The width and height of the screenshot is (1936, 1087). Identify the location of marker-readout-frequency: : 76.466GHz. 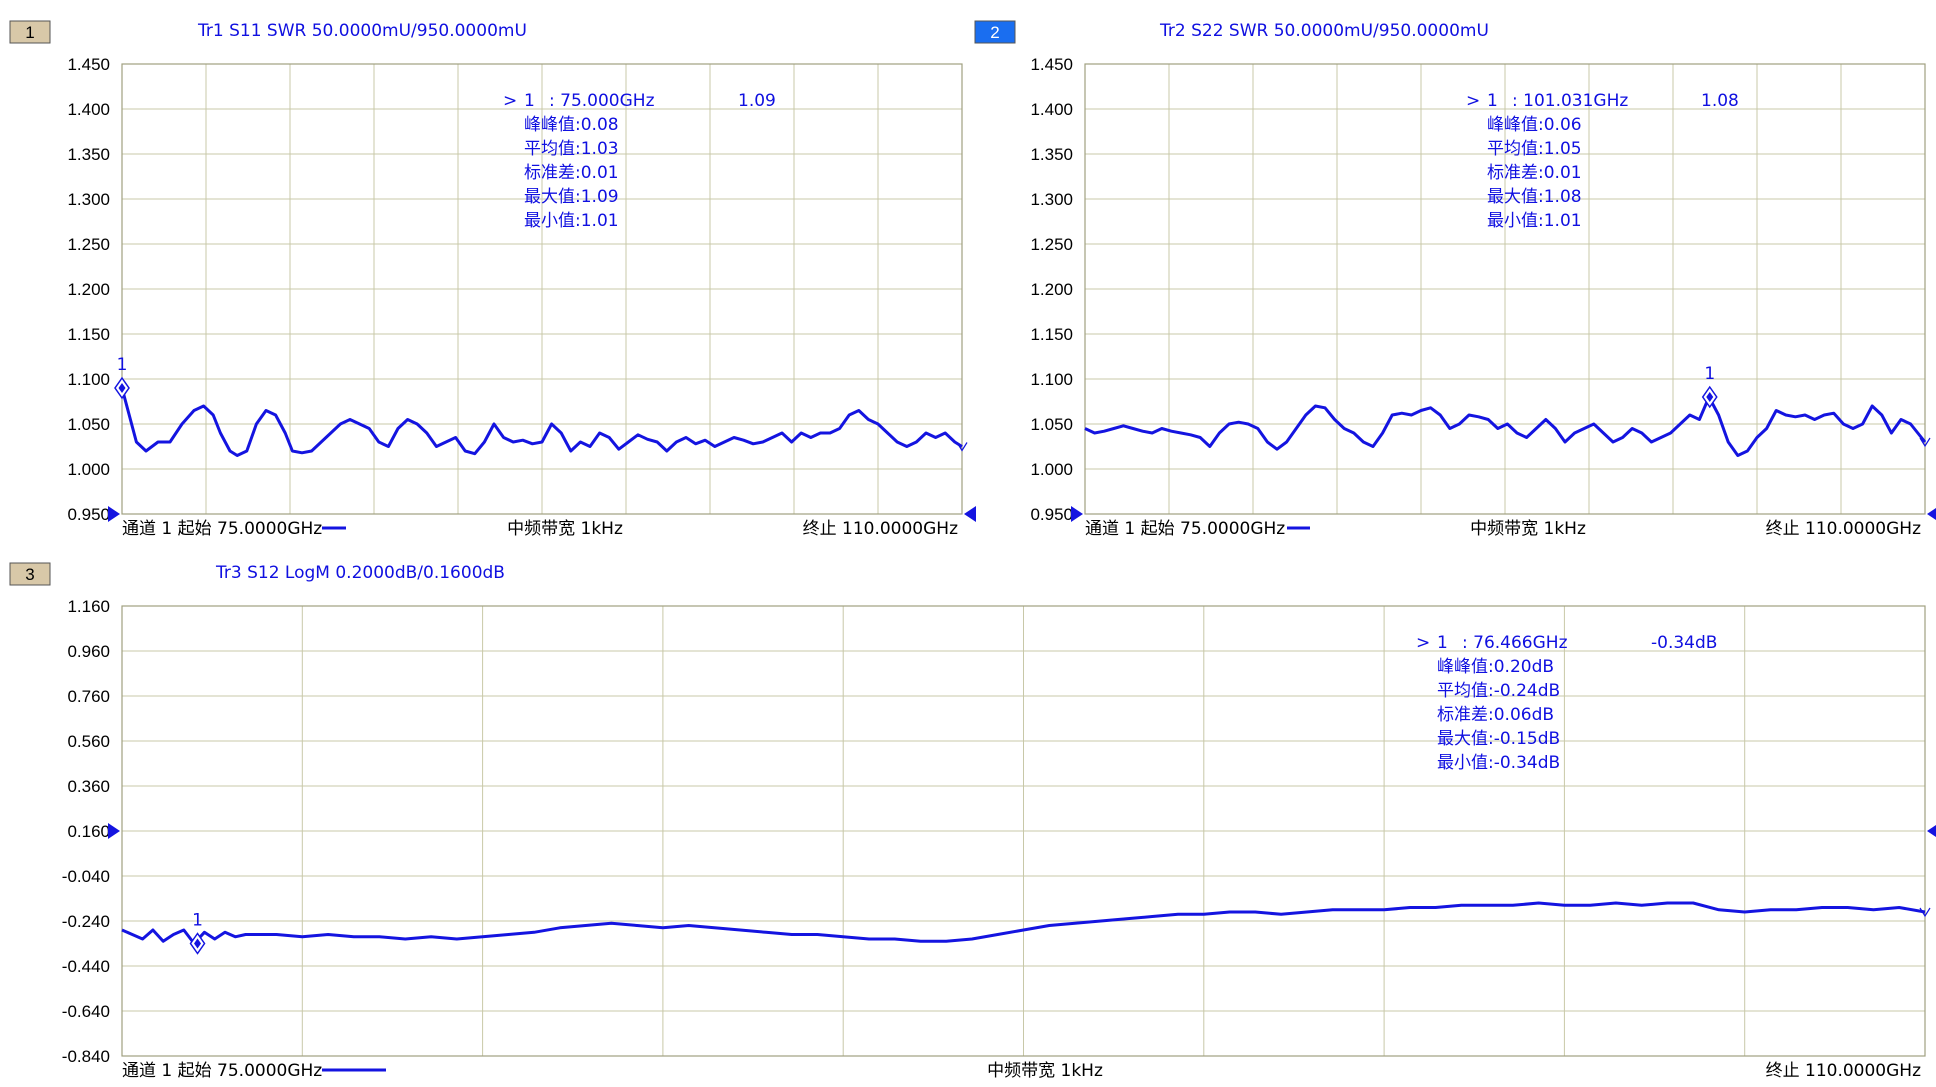
(1515, 643).